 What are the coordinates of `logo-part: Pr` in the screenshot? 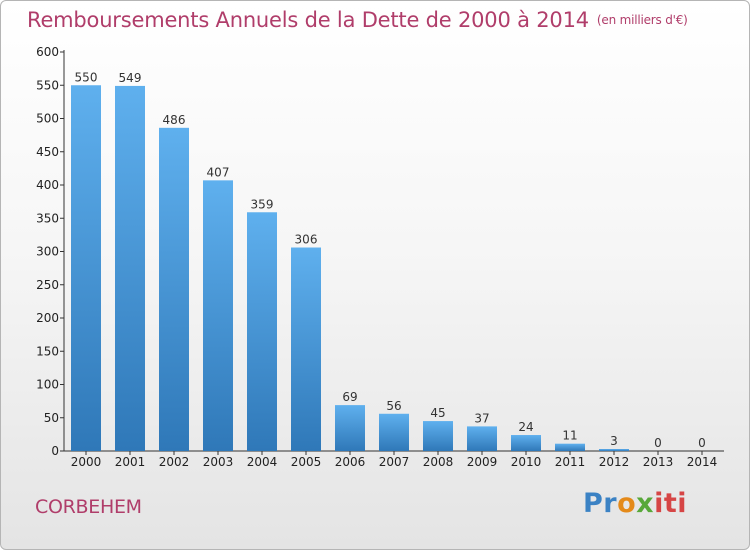 It's located at (600, 503).